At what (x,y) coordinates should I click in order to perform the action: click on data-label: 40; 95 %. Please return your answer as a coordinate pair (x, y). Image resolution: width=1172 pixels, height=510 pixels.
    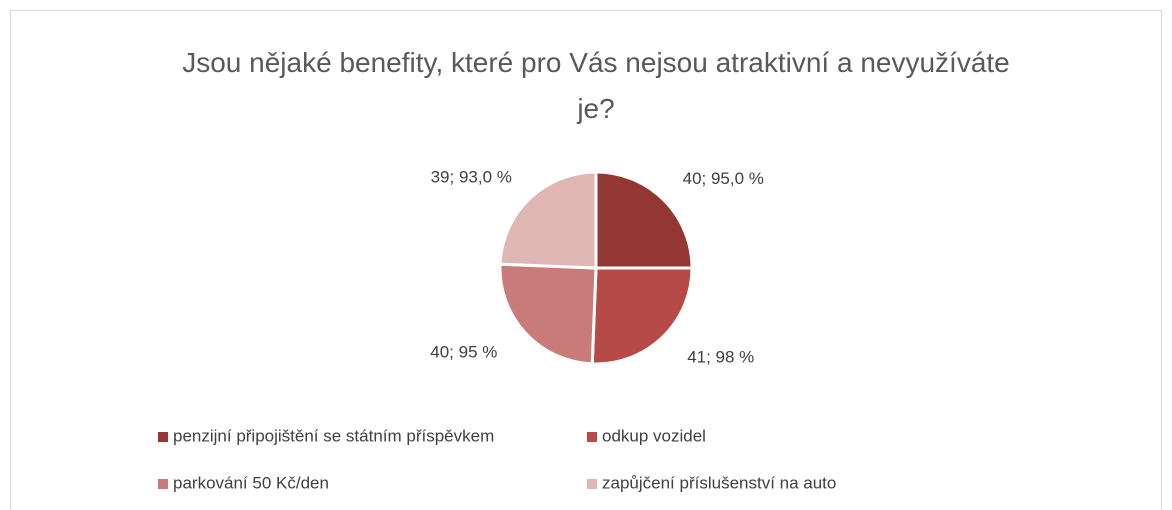
    Looking at the image, I should click on (463, 351).